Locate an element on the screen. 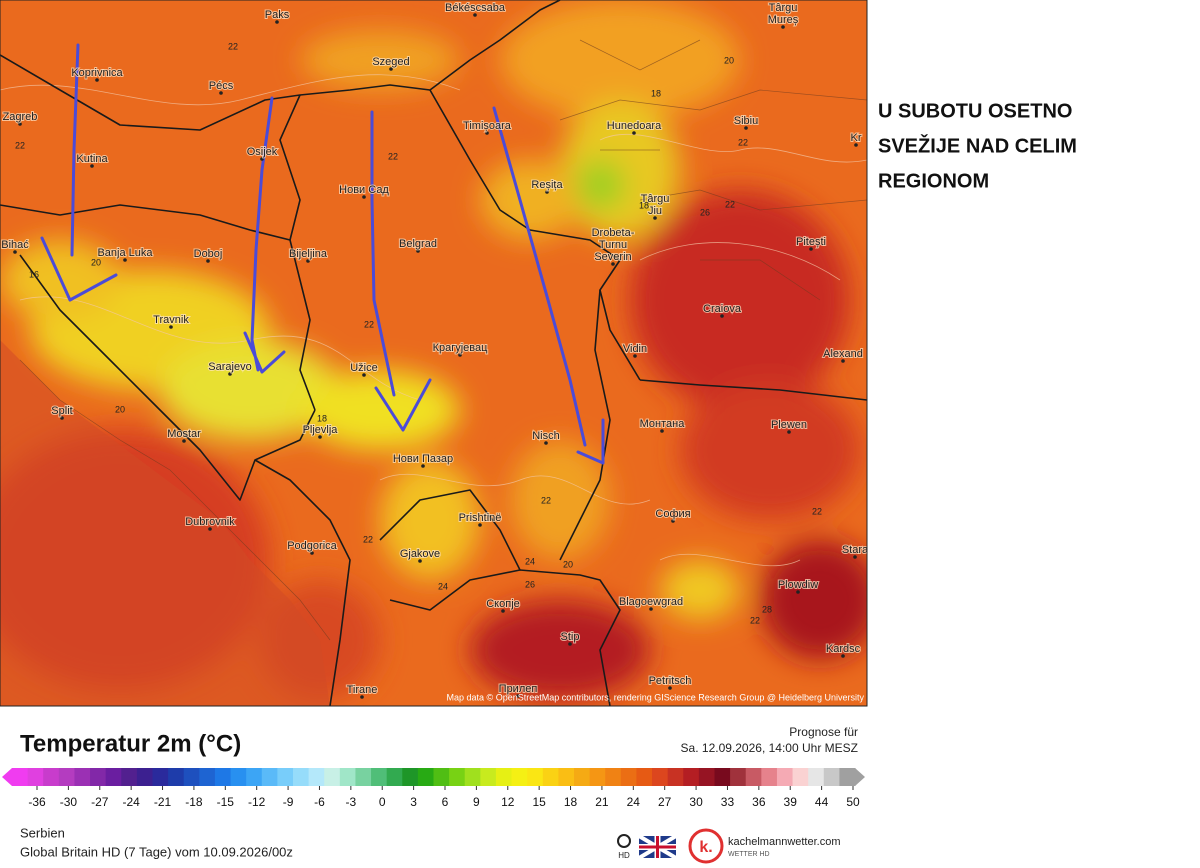  contour-label: 24 is located at coordinates (530, 561).